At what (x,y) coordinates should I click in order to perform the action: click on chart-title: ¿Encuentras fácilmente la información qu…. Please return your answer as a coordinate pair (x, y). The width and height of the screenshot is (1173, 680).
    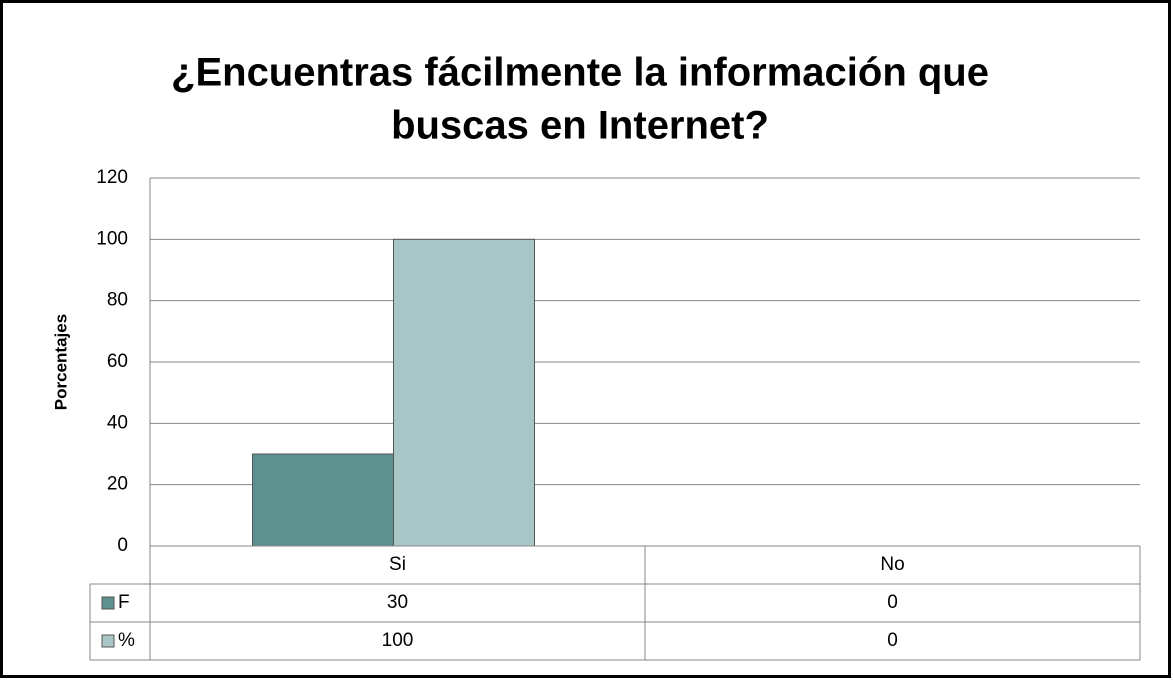
    Looking at the image, I should click on (580, 73).